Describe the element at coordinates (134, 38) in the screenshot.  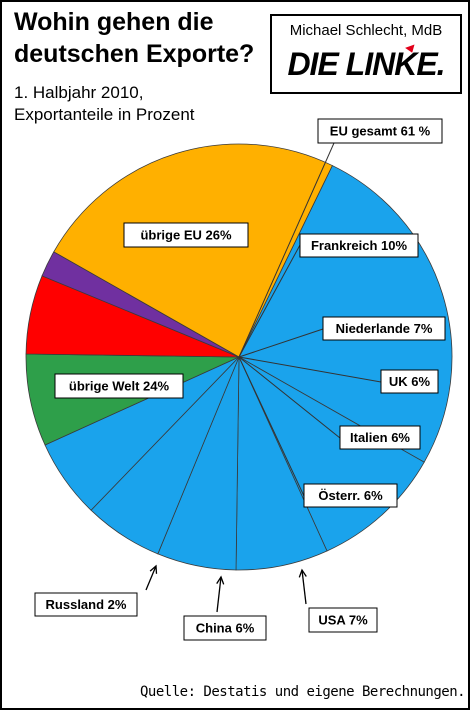
I see `chart-title: Wohin gehen die deutschen Exporte?` at that location.